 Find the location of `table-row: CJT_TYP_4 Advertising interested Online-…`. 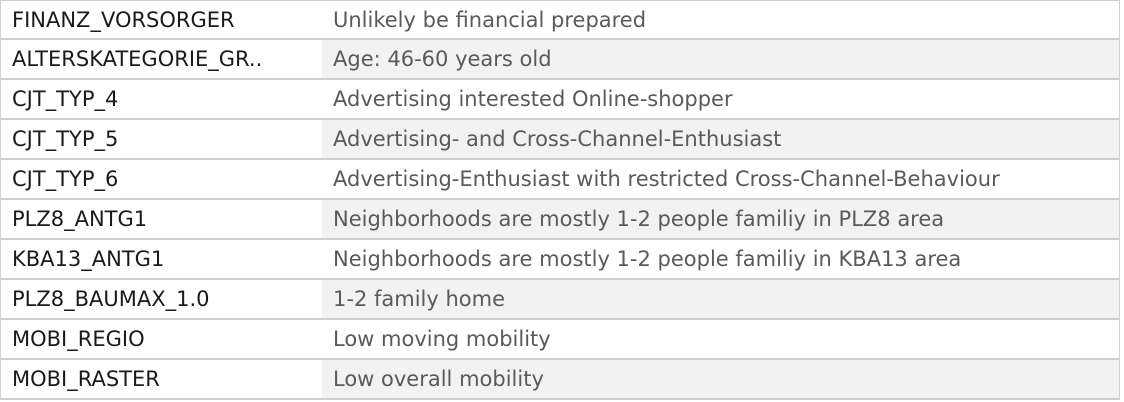

table-row: CJT_TYP_4 Advertising interested Online-… is located at coordinates (560, 100).